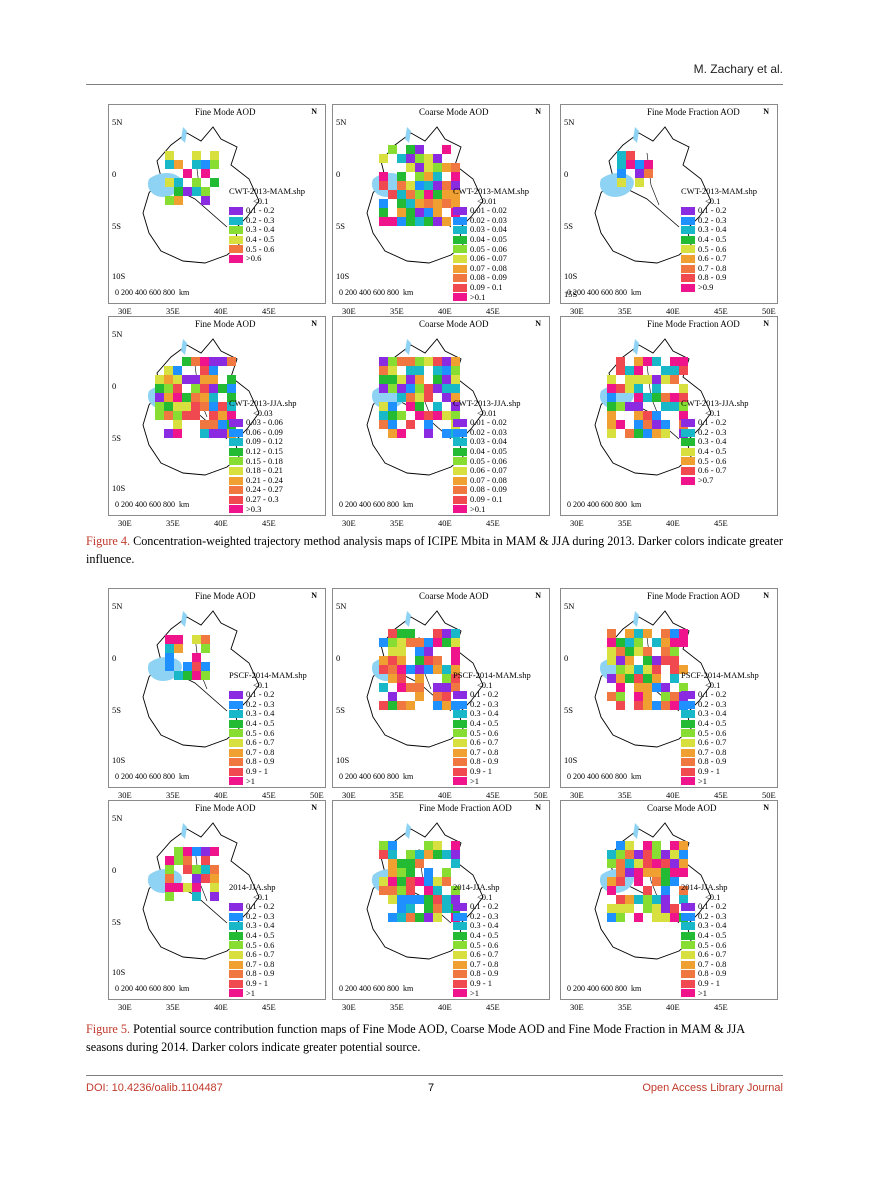 This screenshot has width=869, height=1179. Describe the element at coordinates (154, 1088) in the screenshot. I see `footer-doi-link: DOI: 10.4236/oalib.1104487` at that location.